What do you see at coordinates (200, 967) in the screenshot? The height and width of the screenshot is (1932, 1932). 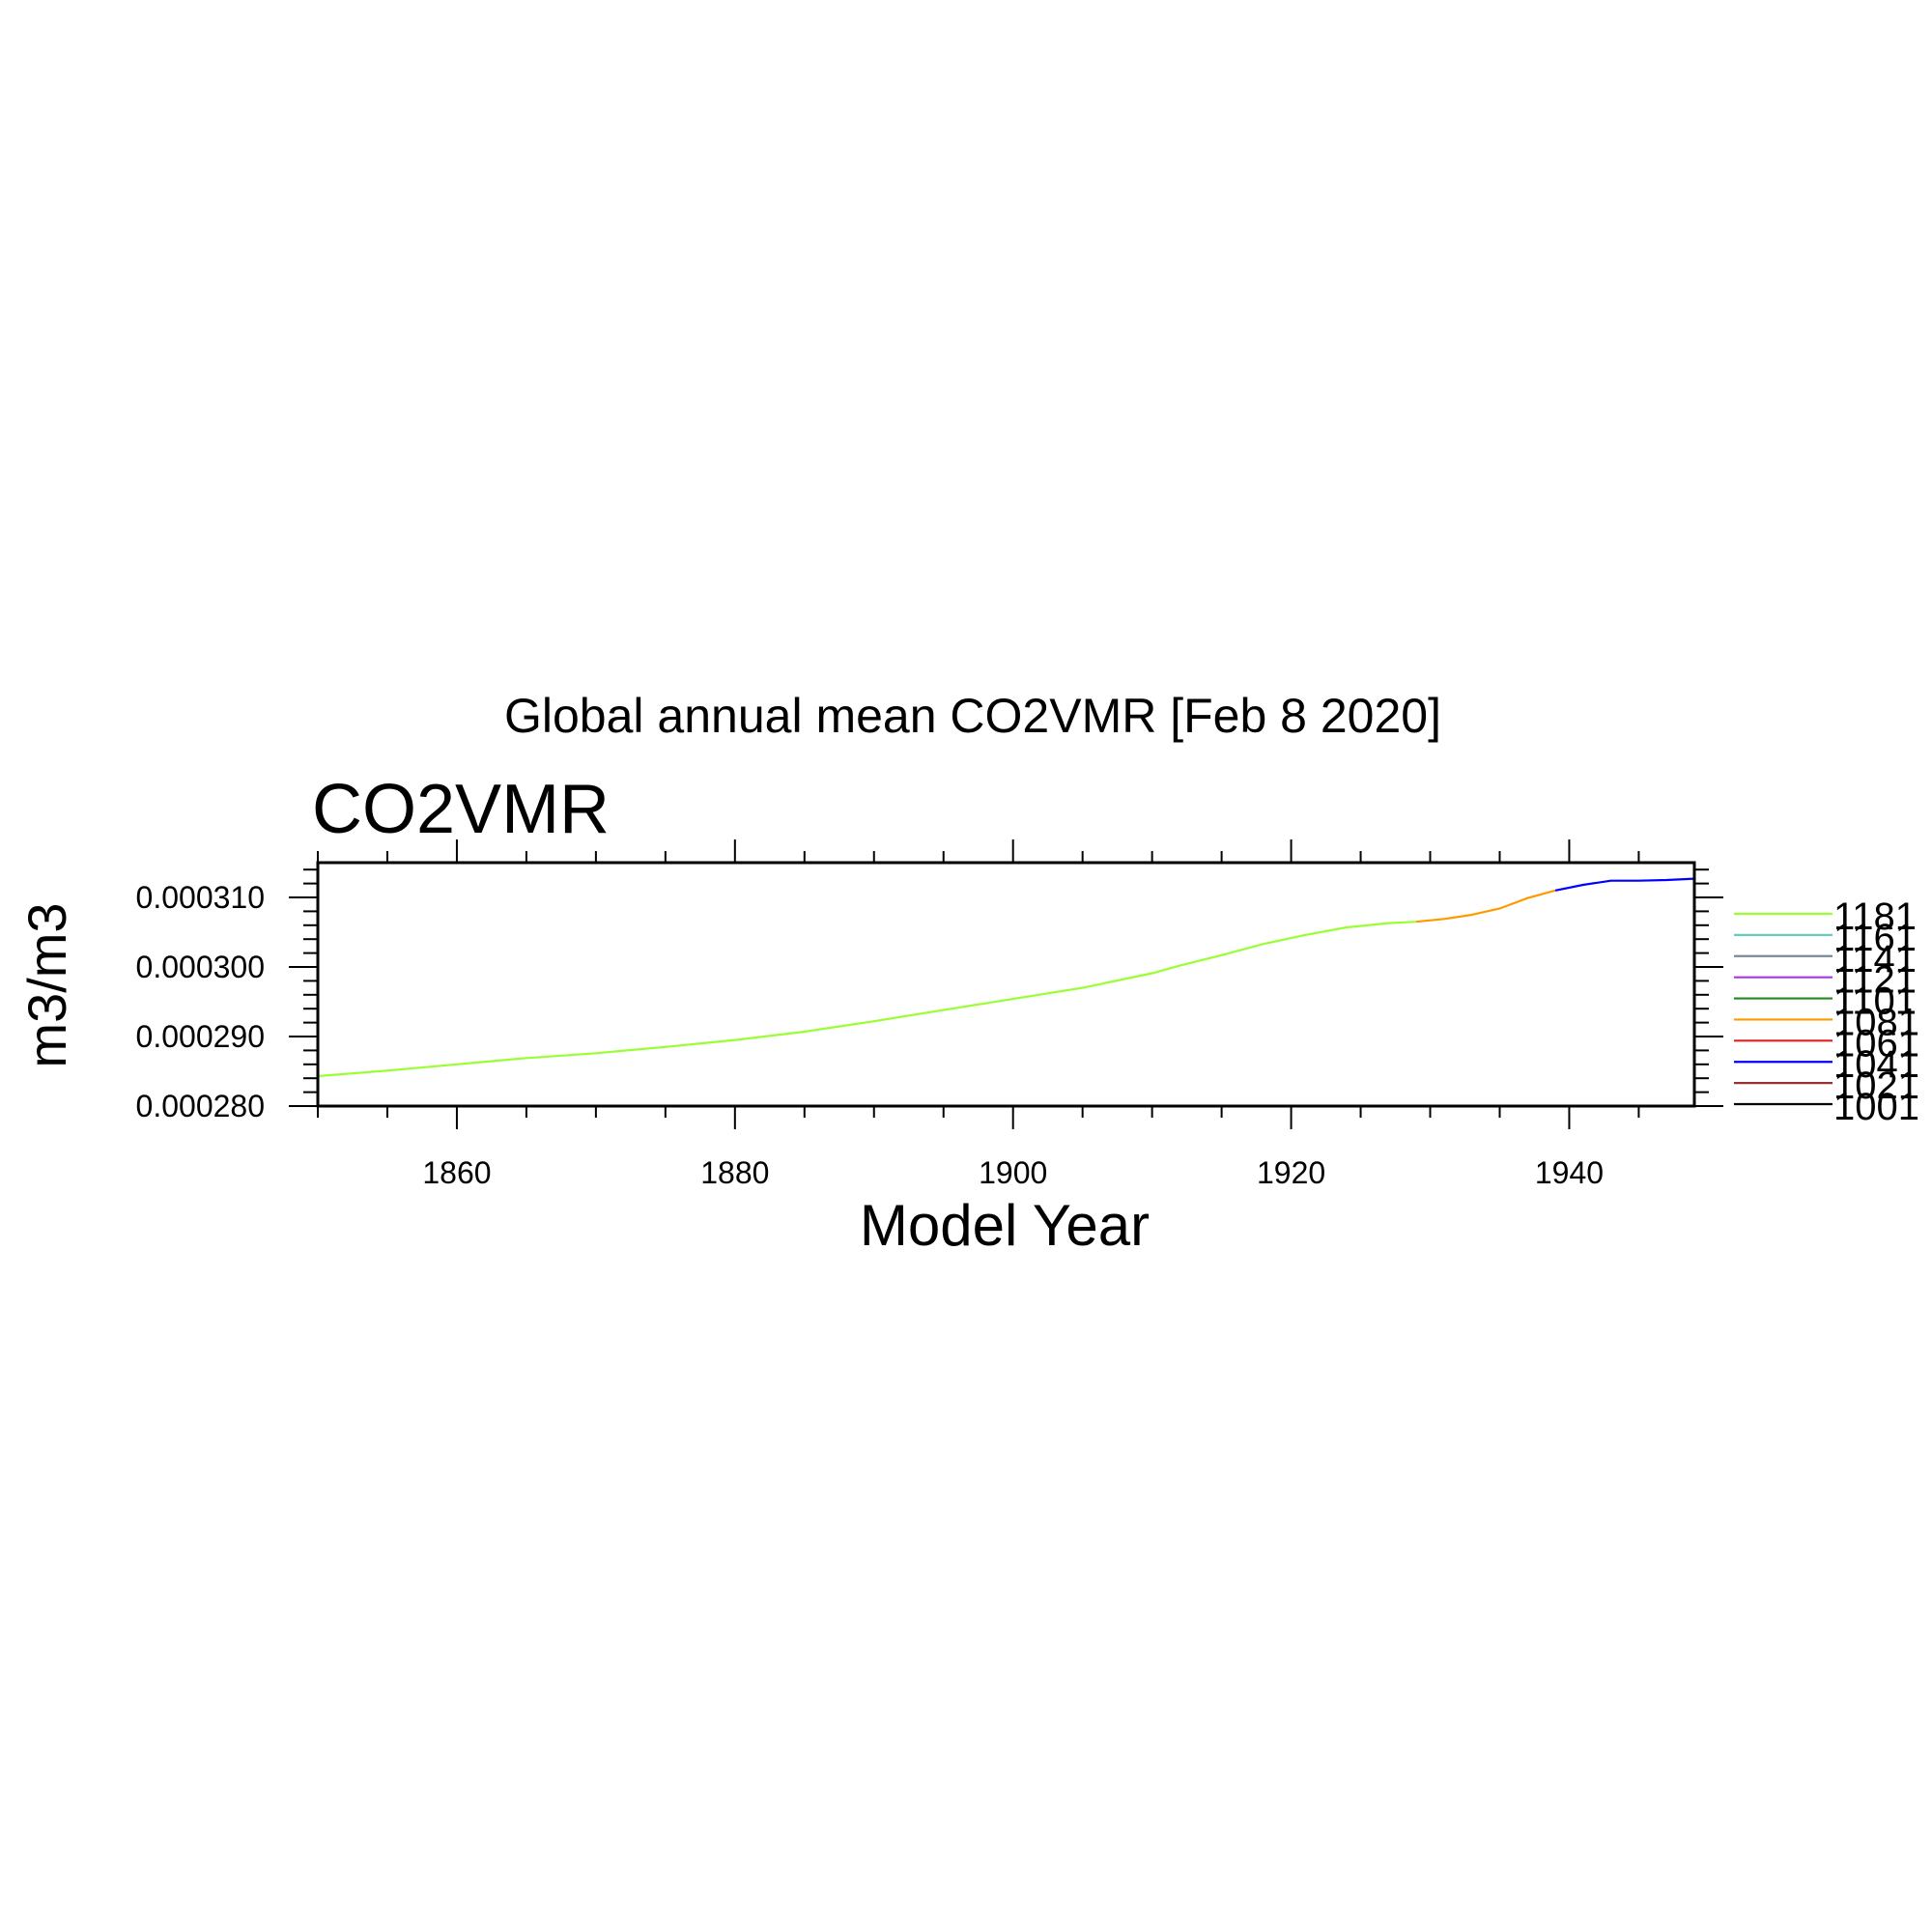 I see `y-tick-label: 0.000300` at bounding box center [200, 967].